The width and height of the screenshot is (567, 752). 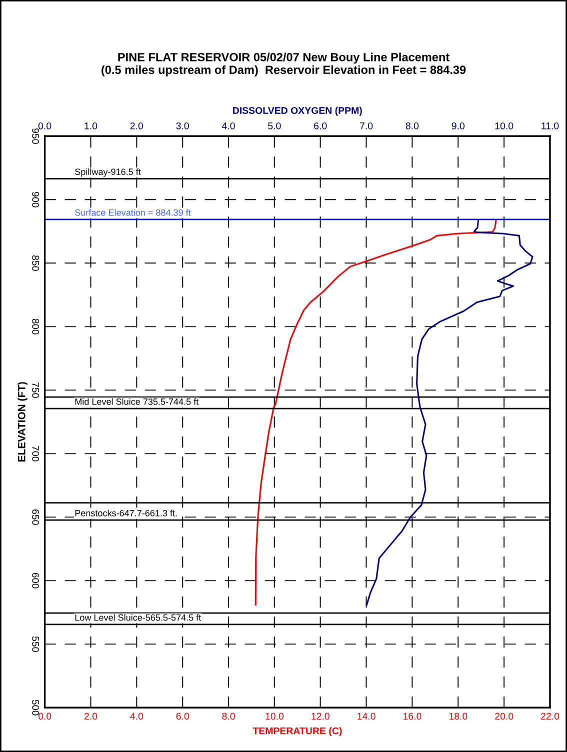 I want to click on x2-tick-label: 3.0, so click(x=182, y=126).